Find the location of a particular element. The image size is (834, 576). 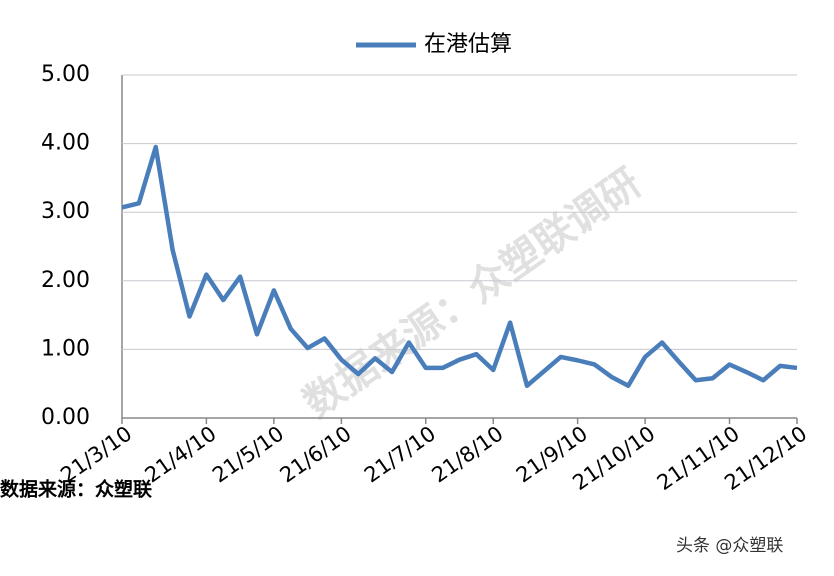

y-tick-label: 3.00 is located at coordinates (65, 211).